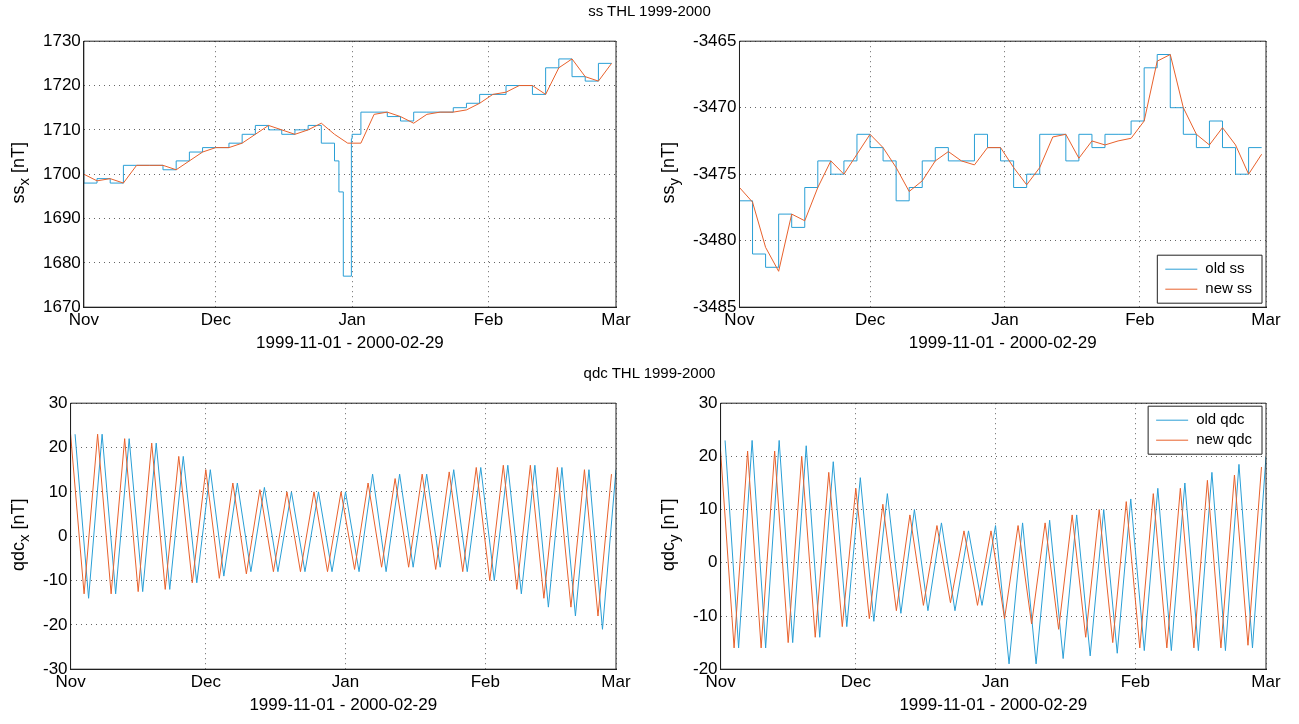 The width and height of the screenshot is (1299, 724). Describe the element at coordinates (61, 218) in the screenshot. I see `y-tick-label: 1690` at that location.